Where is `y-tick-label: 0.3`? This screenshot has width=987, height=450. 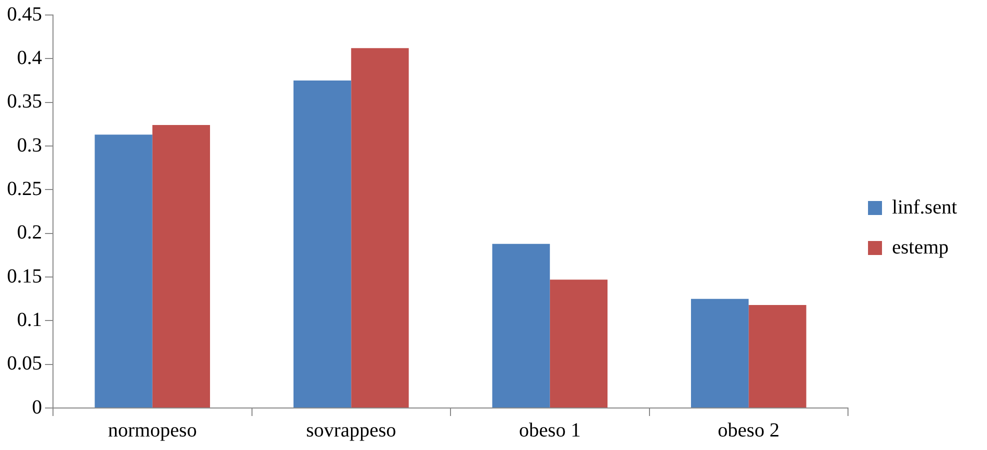
y-tick-label: 0.3 is located at coordinates (29, 145).